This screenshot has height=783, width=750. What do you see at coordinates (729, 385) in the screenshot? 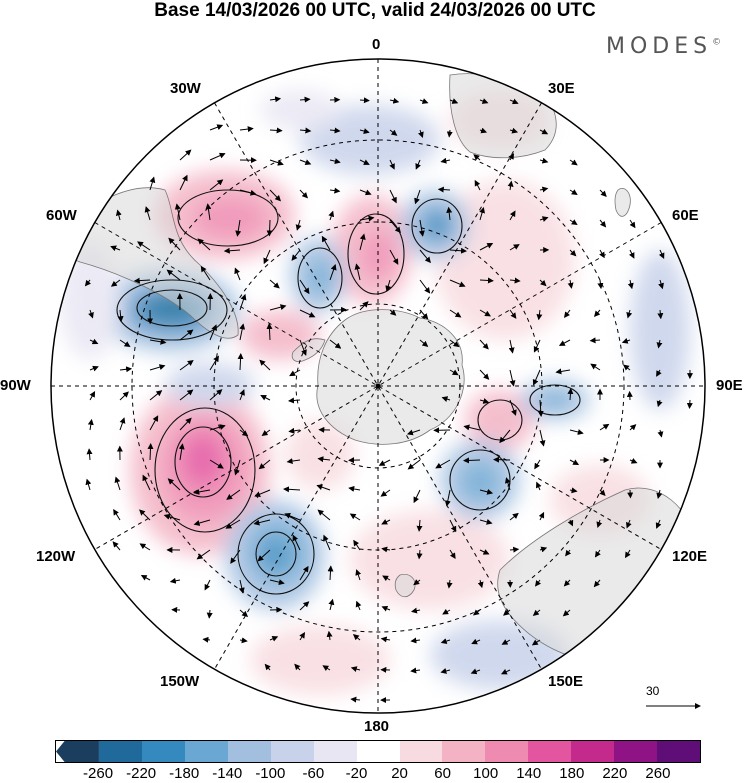
I see `label-90e: 90E` at bounding box center [729, 385].